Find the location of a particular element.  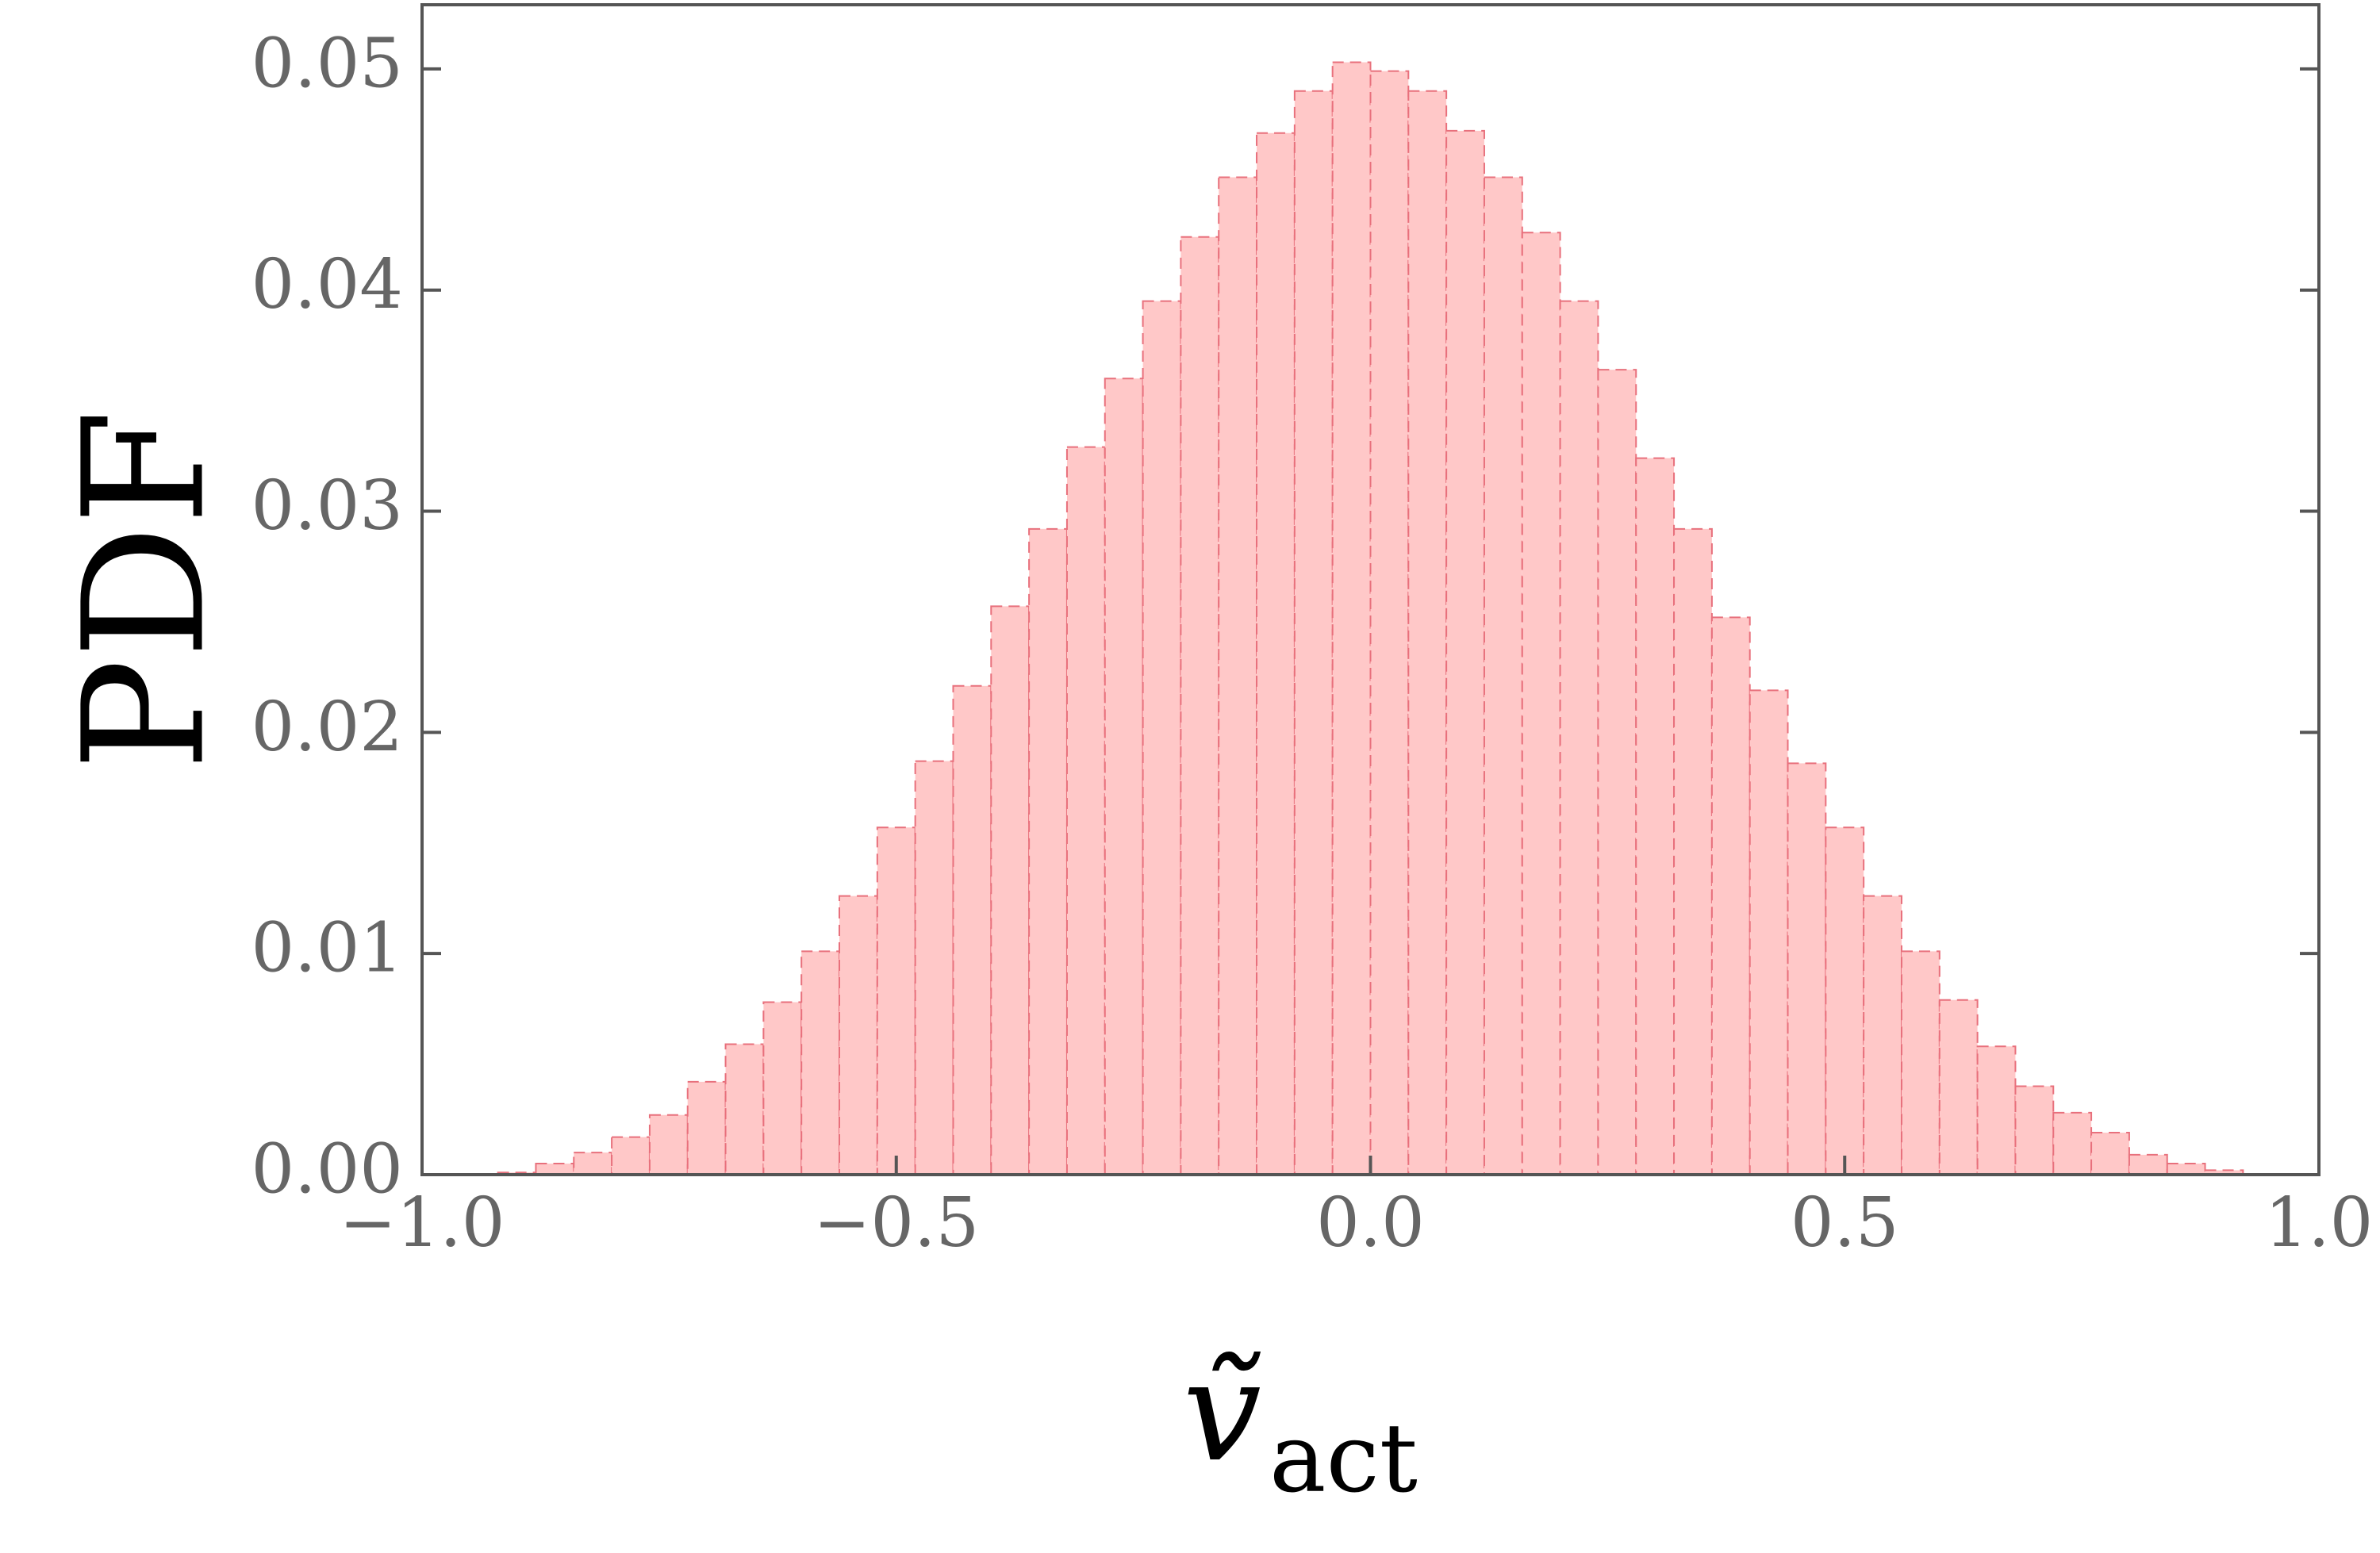

x-axis-label-subscript: act is located at coordinates (1343, 1459).